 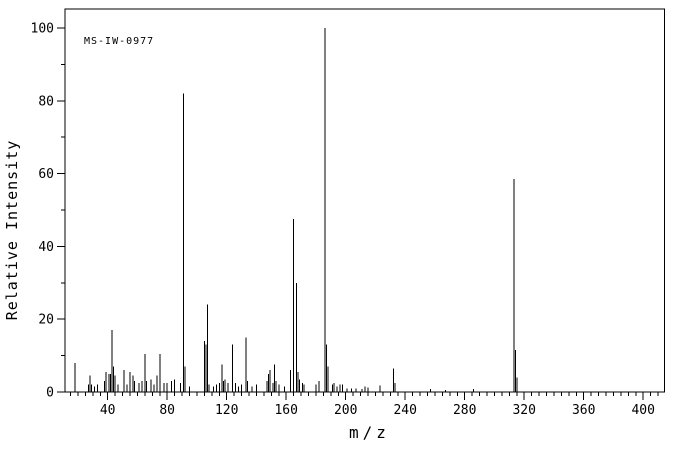 I want to click on svg-text: 280, so click(x=464, y=410).